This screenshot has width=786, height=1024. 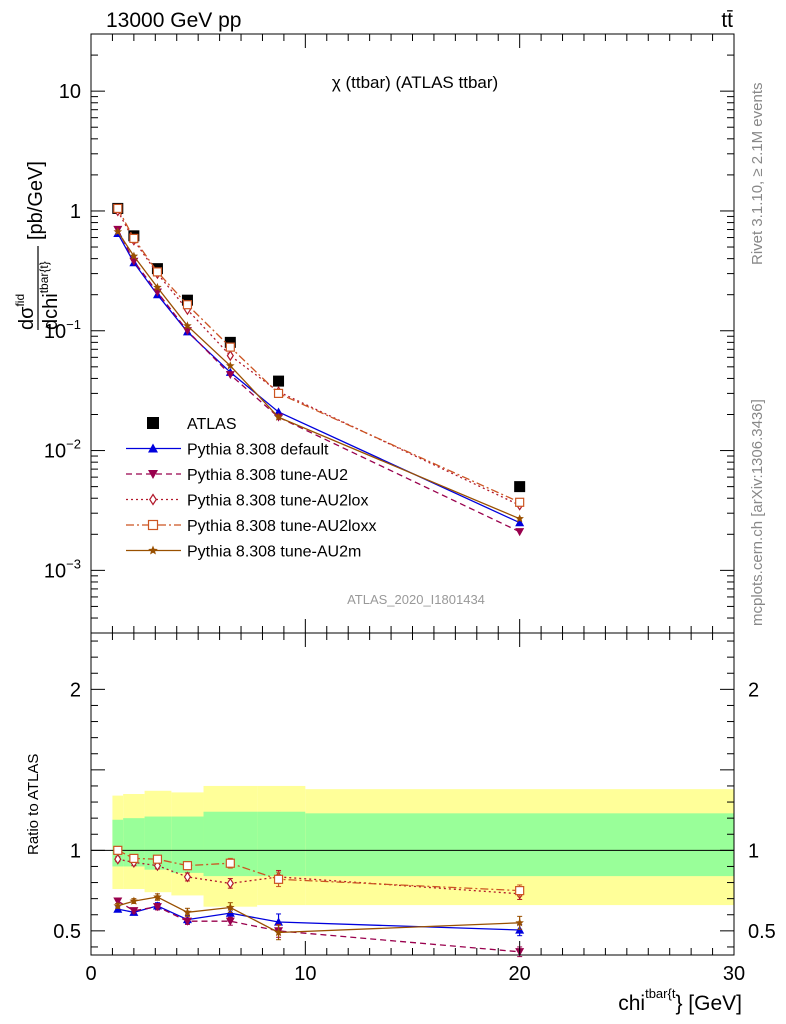 I want to click on legend-label: Pythia 8.308 tune-AU2loxx, so click(x=281, y=526).